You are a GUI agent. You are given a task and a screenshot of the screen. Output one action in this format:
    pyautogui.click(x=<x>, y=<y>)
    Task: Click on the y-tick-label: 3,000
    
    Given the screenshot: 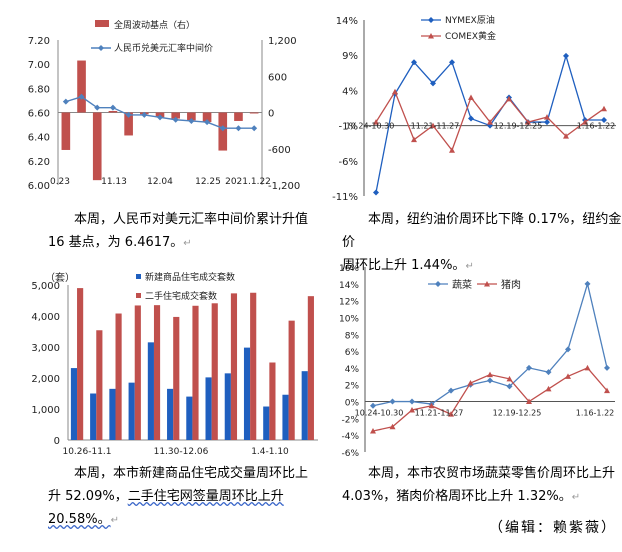 What is the action you would take?
    pyautogui.click(x=45, y=348)
    